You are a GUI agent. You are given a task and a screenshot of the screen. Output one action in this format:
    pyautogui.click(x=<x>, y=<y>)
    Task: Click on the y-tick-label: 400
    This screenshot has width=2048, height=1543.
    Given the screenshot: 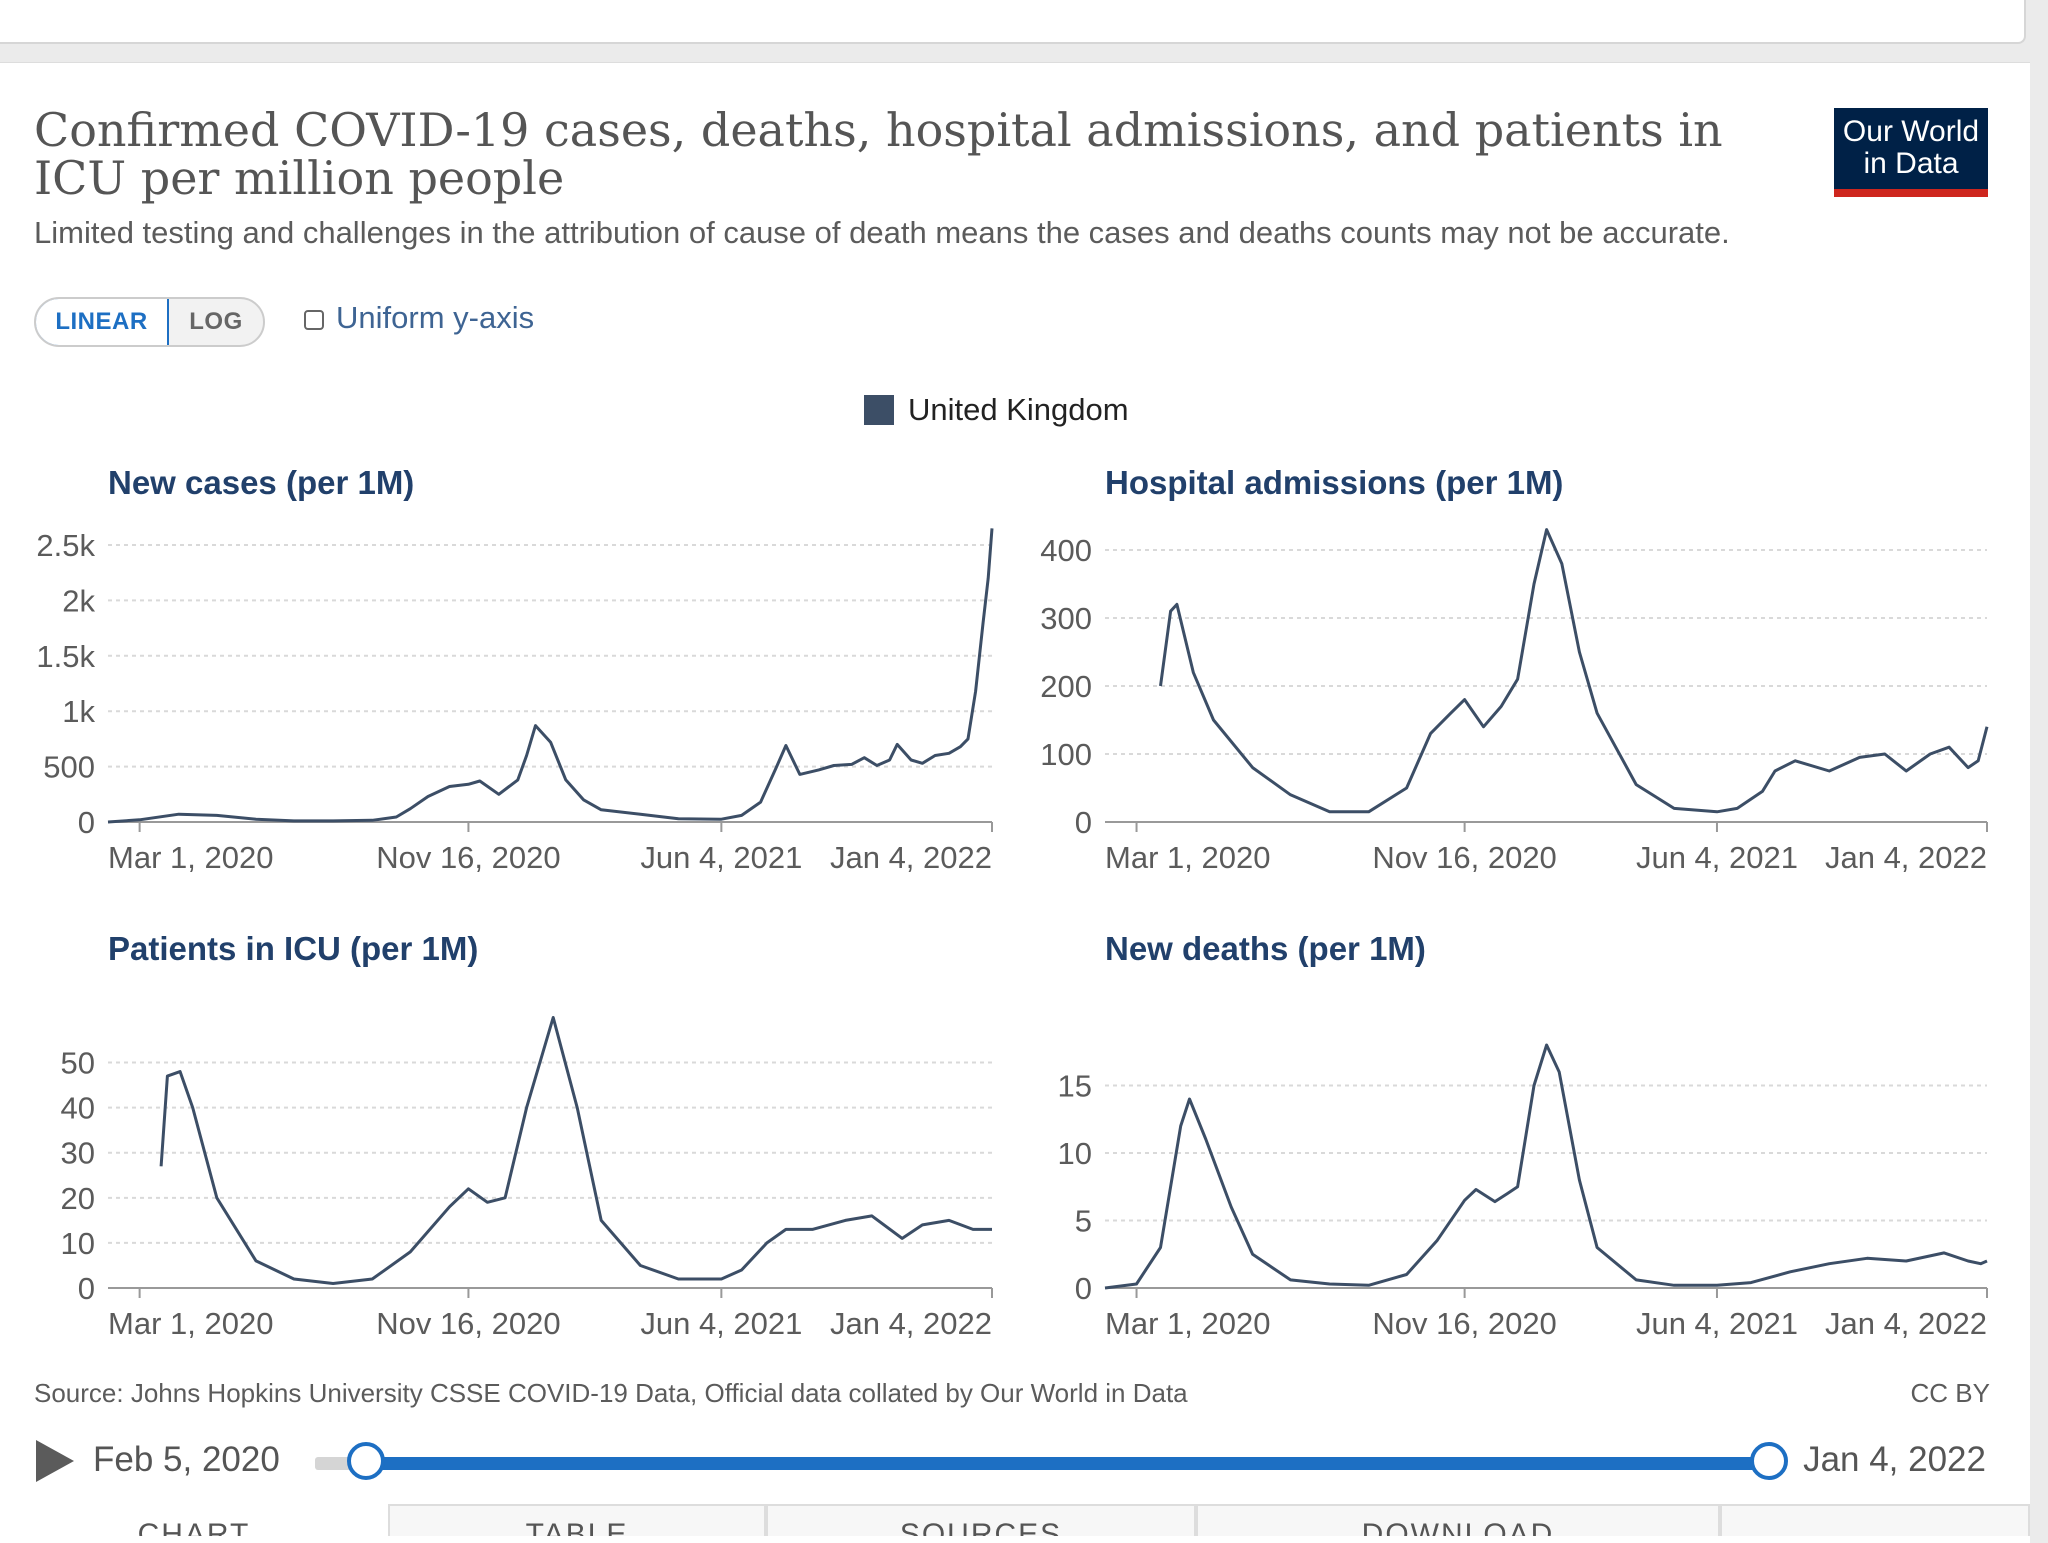 What is the action you would take?
    pyautogui.click(x=1066, y=550)
    